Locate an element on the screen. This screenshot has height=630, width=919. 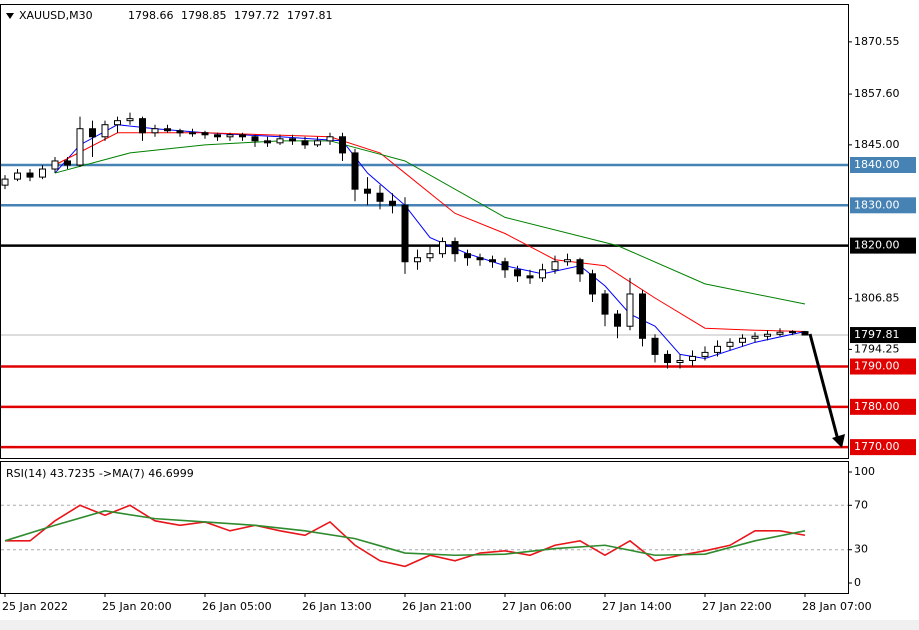
high: 1798.85 is located at coordinates (204, 15).